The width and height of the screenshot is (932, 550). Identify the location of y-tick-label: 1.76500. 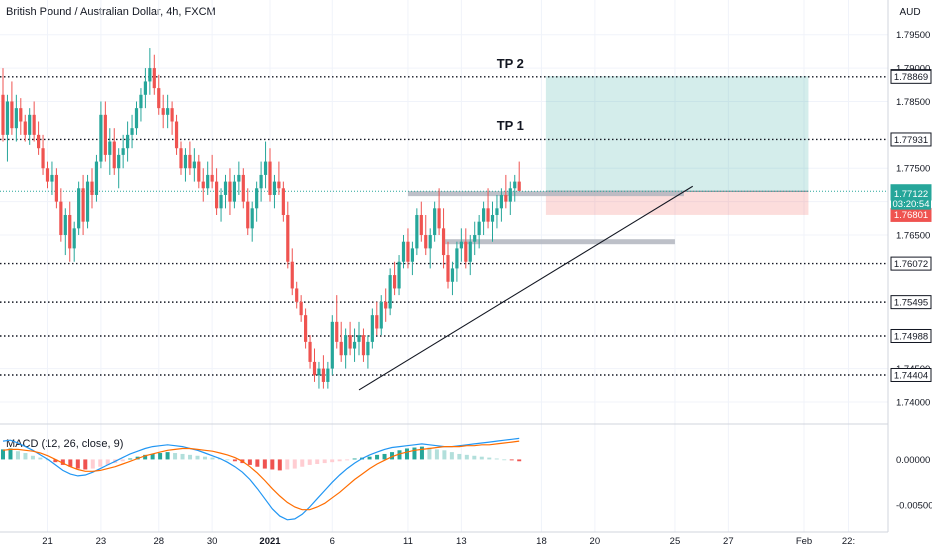
(913, 236).